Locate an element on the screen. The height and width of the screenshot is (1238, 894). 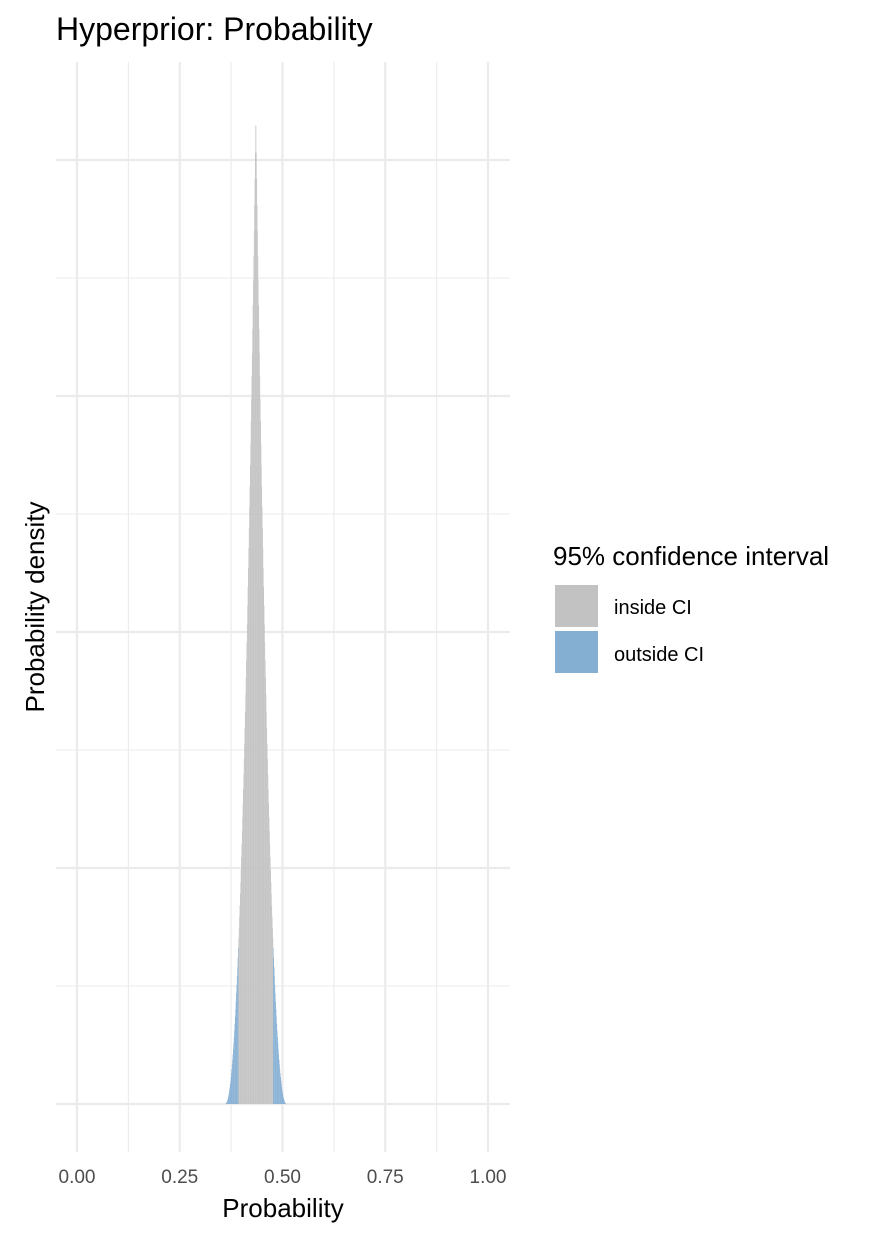
legend-swatch-outside-ci is located at coordinates (576, 652).